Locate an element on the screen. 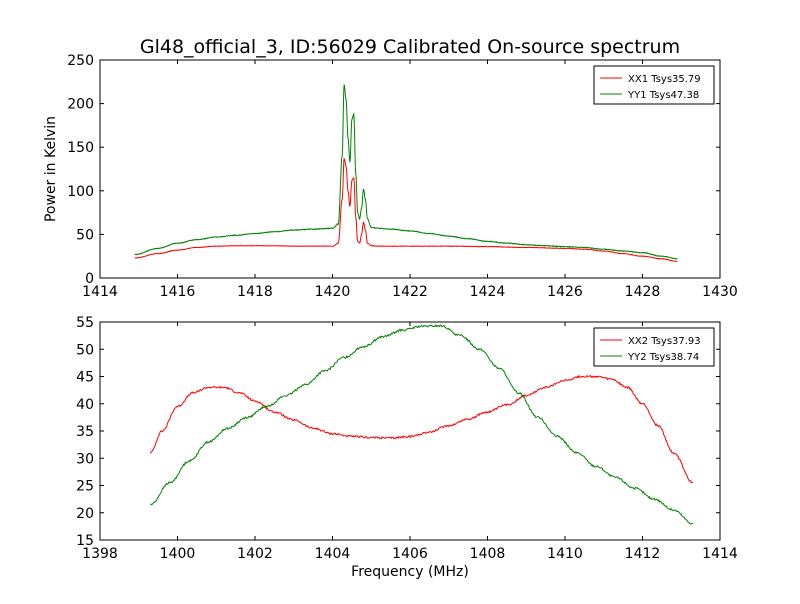  x-tick-label: 1416 is located at coordinates (178, 292).